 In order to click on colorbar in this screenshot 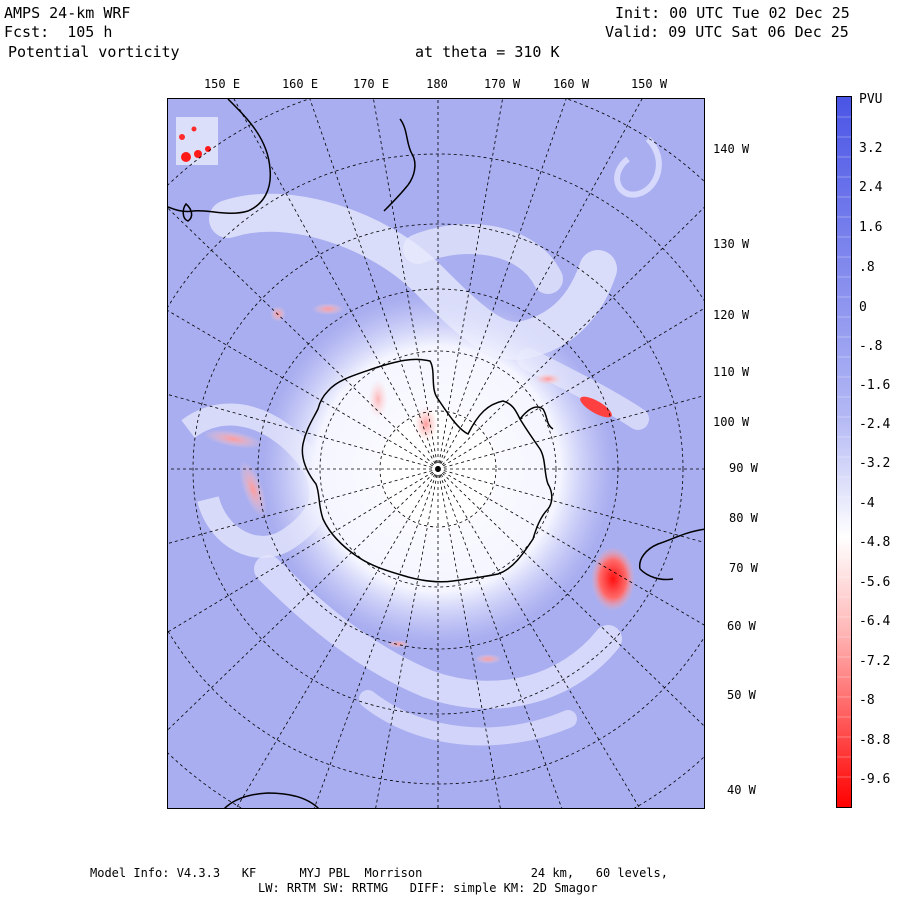, I will do `click(844, 452)`.